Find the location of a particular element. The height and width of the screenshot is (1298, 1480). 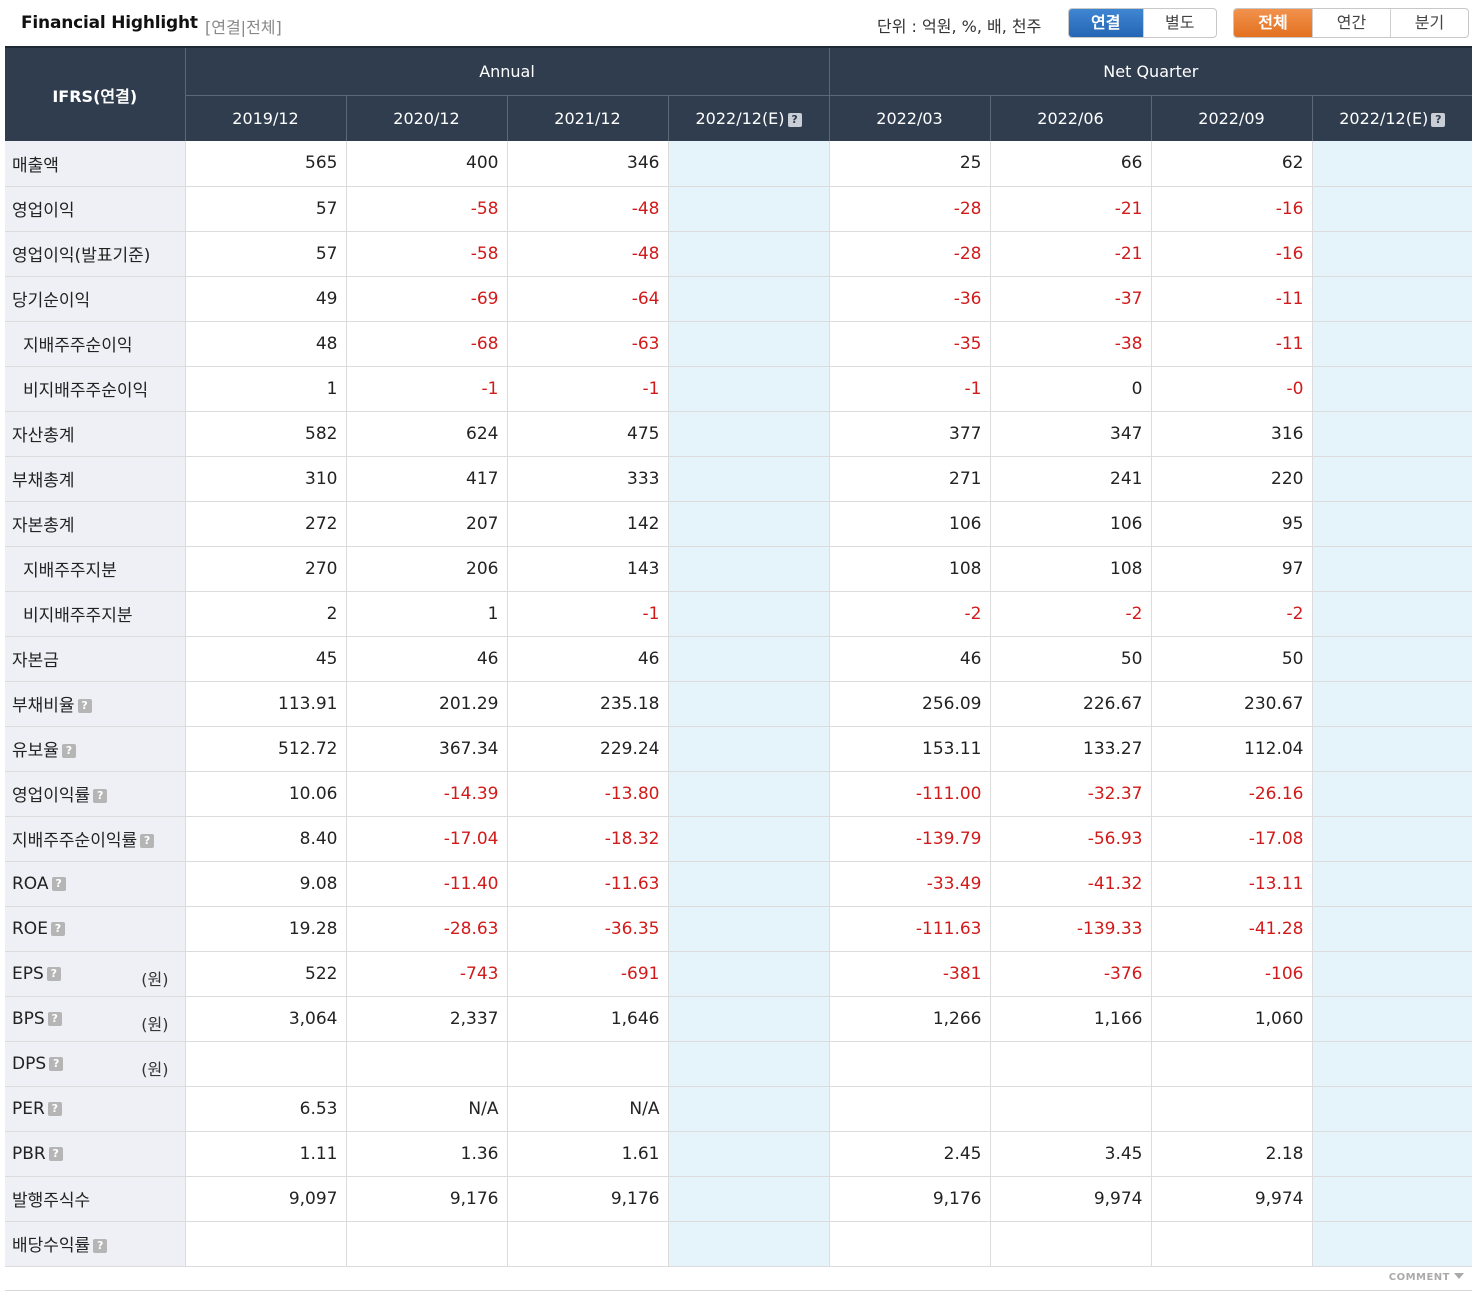

separate-button: 별도 is located at coordinates (1179, 23).